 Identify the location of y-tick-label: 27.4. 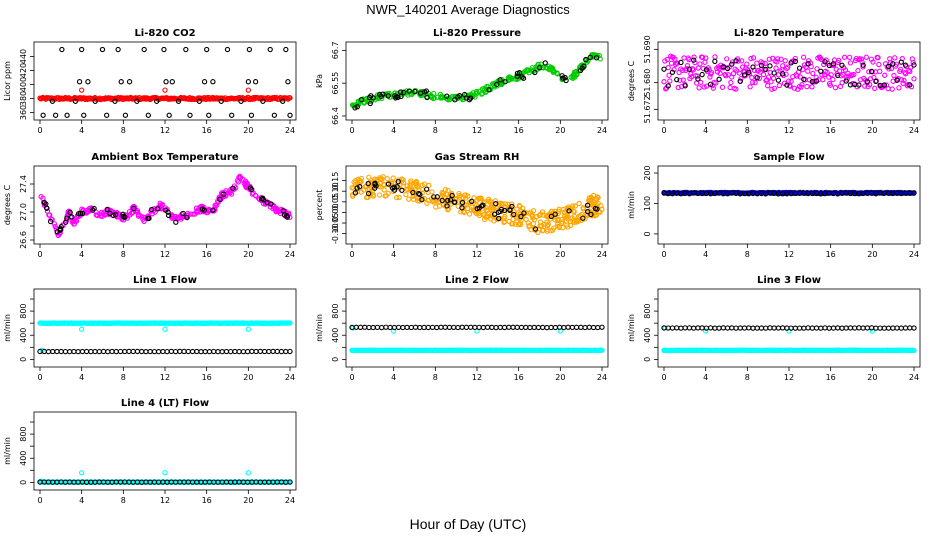
(23, 184).